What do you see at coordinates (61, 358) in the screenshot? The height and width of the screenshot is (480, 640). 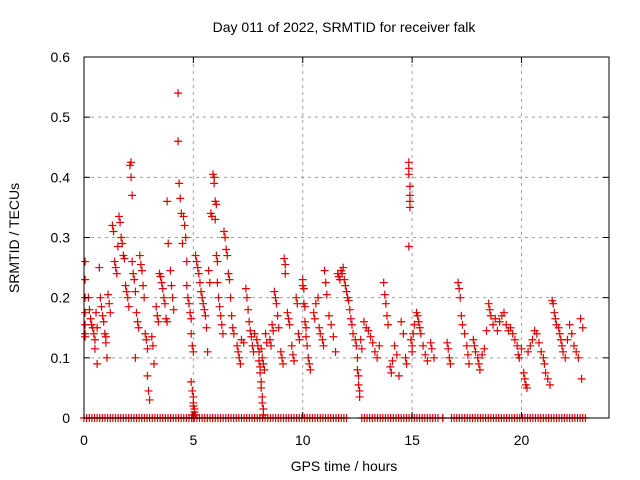 I see `y-tick-label: 0.1` at bounding box center [61, 358].